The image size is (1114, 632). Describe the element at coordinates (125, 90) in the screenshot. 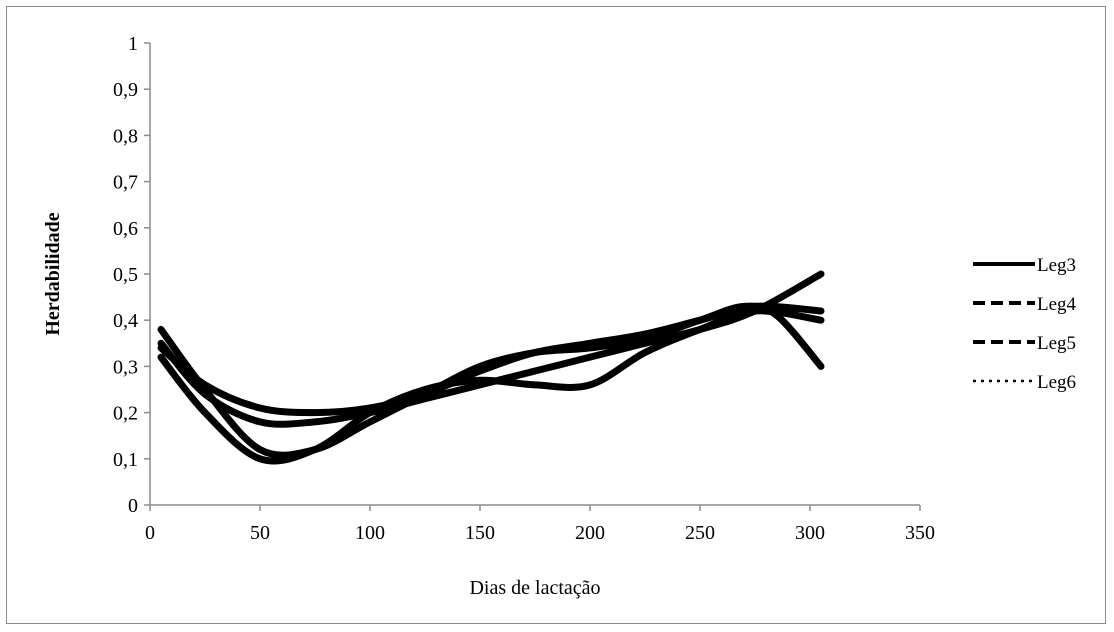

I see `y-tick-label: 0,9` at that location.